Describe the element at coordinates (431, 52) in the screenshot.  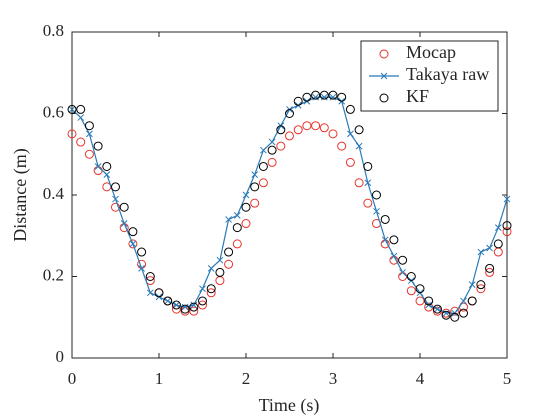
I see `legend-label: Mocap` at that location.